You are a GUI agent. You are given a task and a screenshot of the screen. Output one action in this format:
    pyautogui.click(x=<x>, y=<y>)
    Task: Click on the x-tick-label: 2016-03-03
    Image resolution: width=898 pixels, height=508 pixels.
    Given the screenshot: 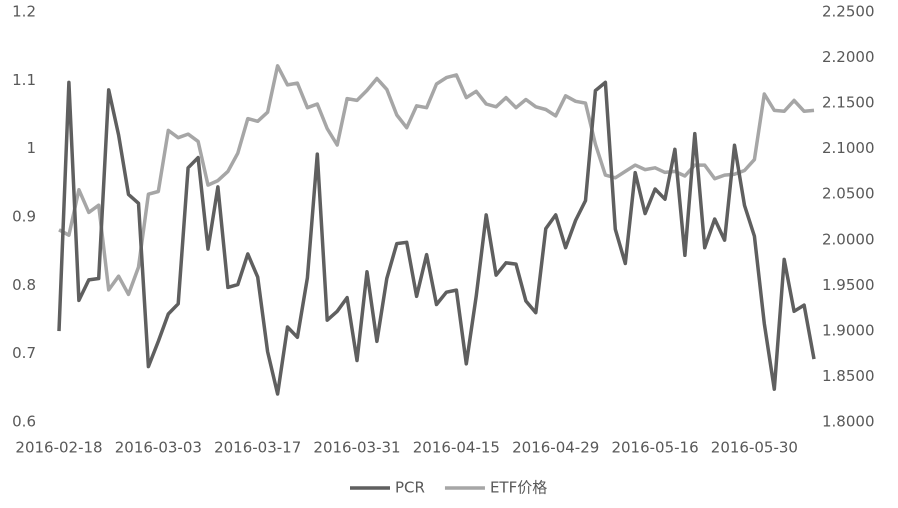 What is the action you would take?
    pyautogui.click(x=158, y=448)
    